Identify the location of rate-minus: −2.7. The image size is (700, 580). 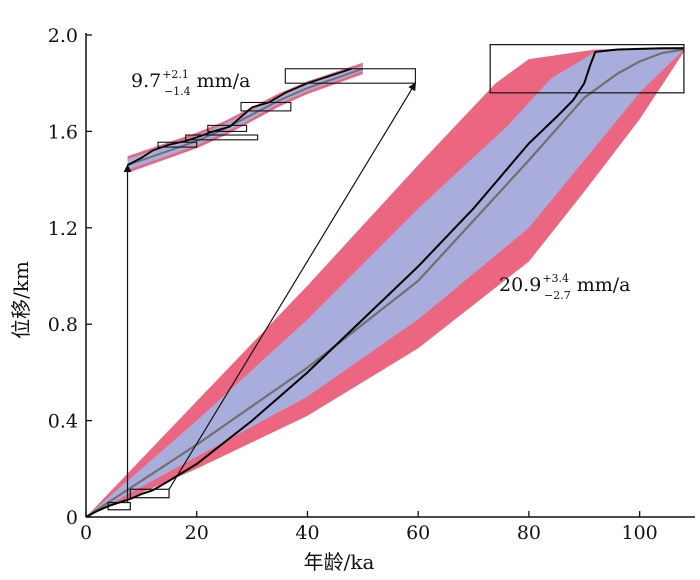
(557, 295).